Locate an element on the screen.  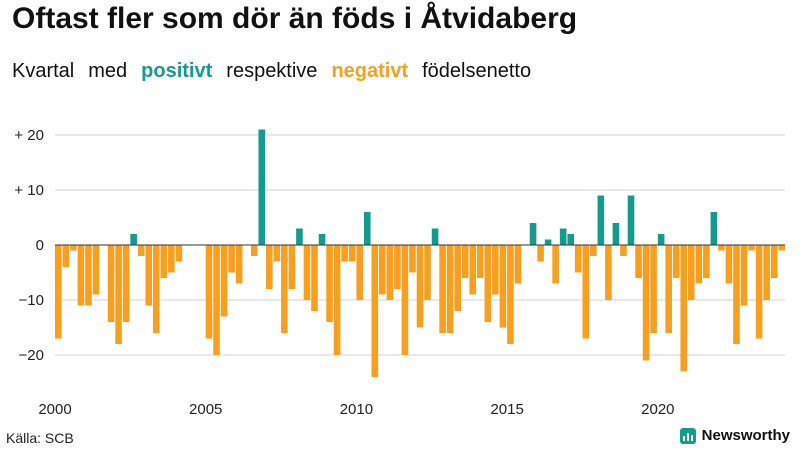
legend-positive: positivt is located at coordinates (177, 71).